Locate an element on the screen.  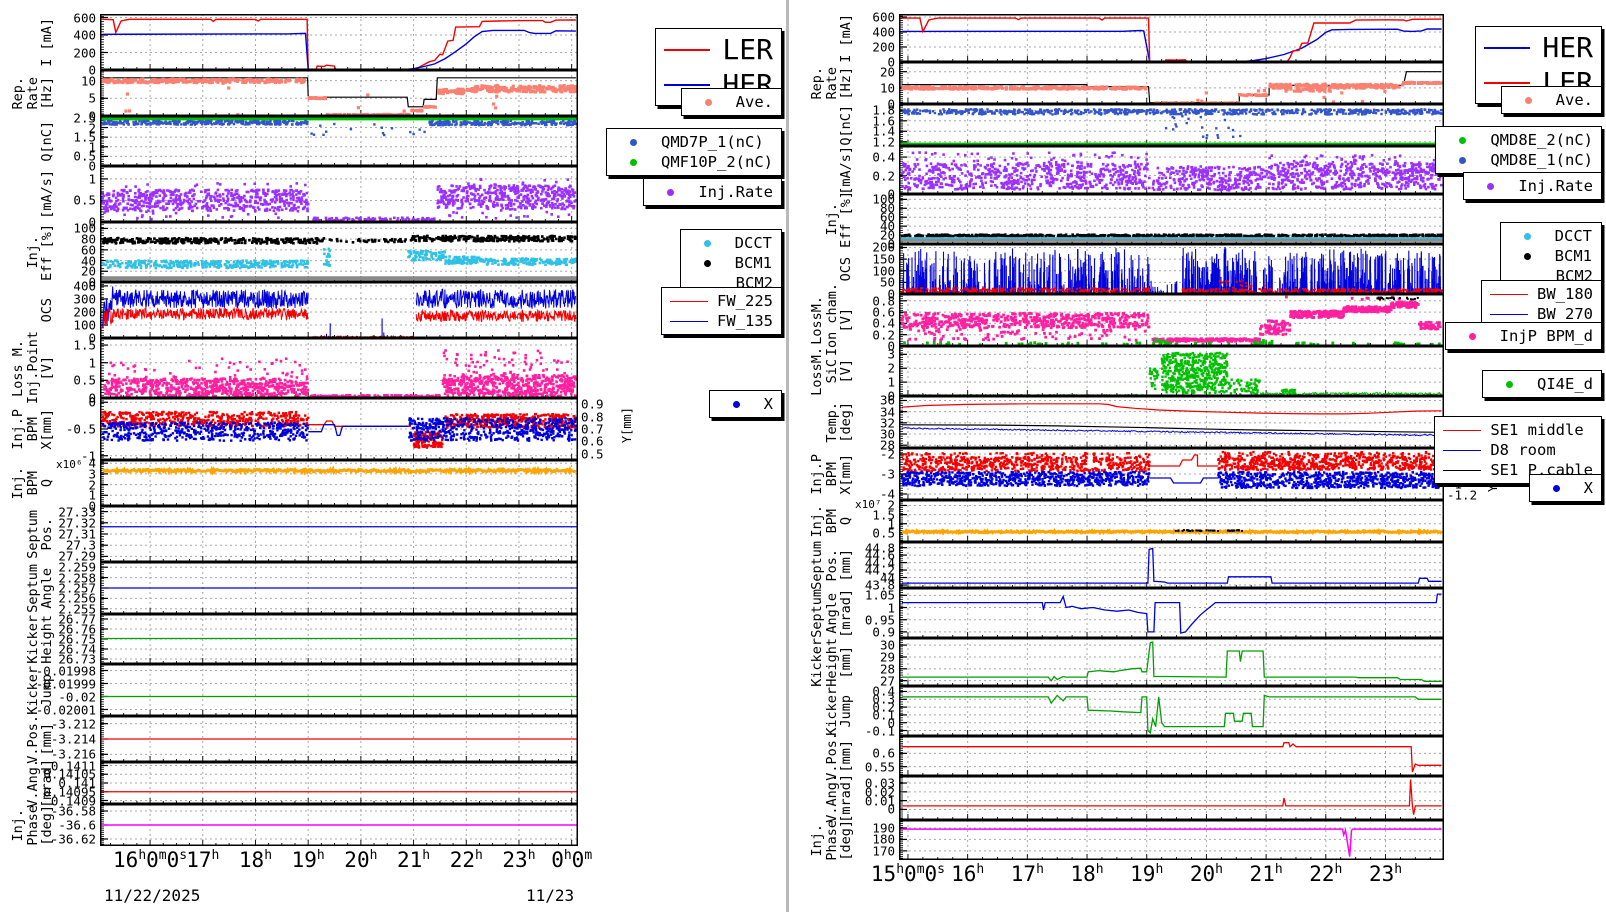
y-tick-label: 60 is located at coordinates (887, 217).